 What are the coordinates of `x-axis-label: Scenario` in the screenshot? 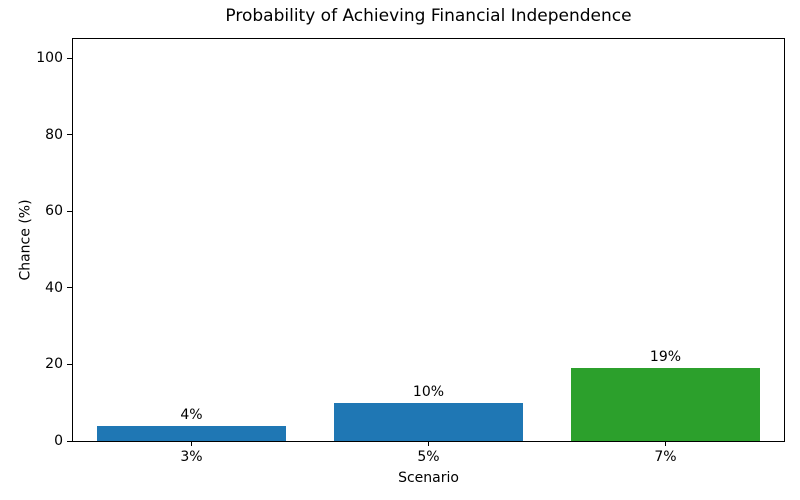 It's located at (428, 478).